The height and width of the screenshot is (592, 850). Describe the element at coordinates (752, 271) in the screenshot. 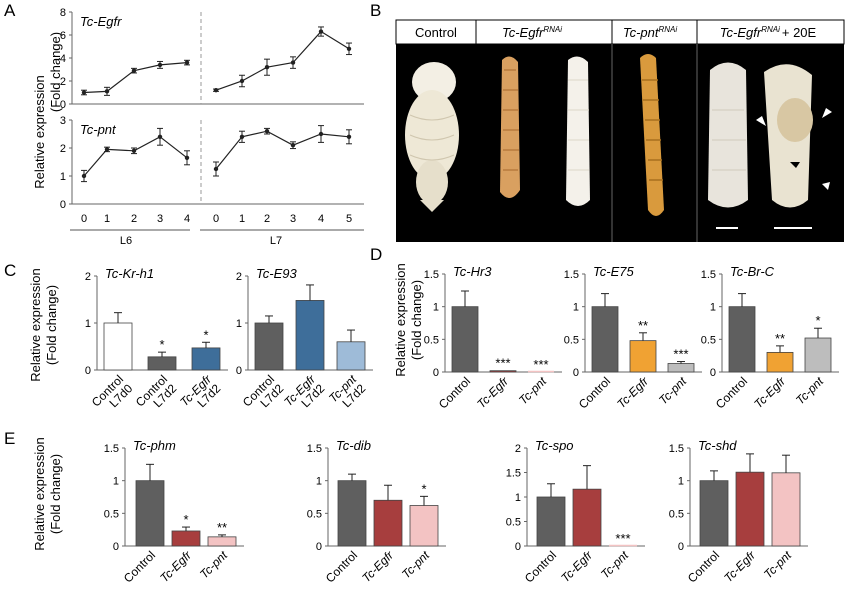

I see `chart-title: Tc-Br-C` at that location.